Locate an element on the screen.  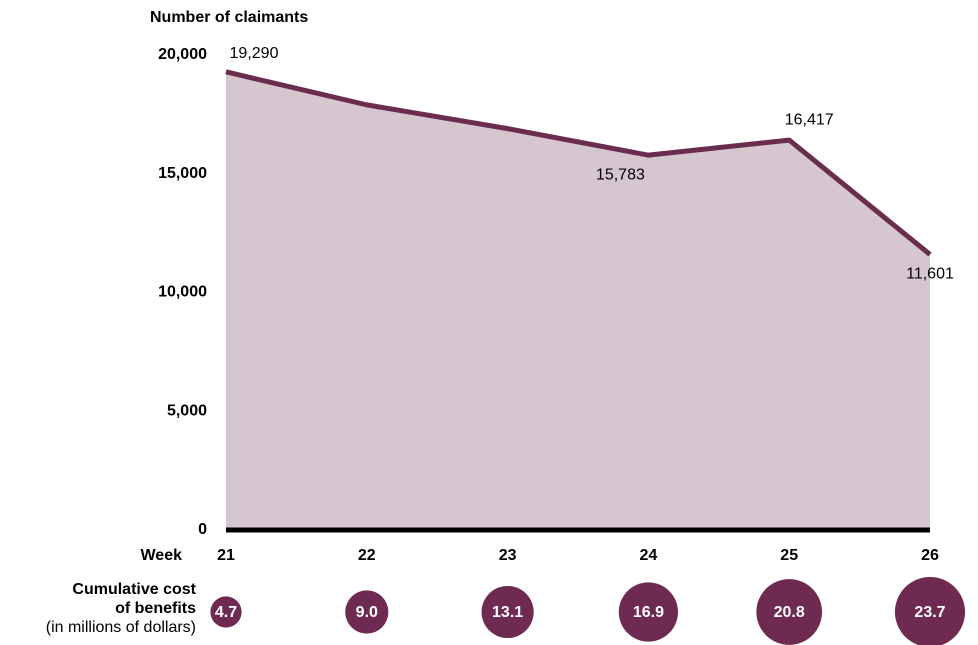
cost-subtitle: (in millions of dollars) is located at coordinates (120, 627).